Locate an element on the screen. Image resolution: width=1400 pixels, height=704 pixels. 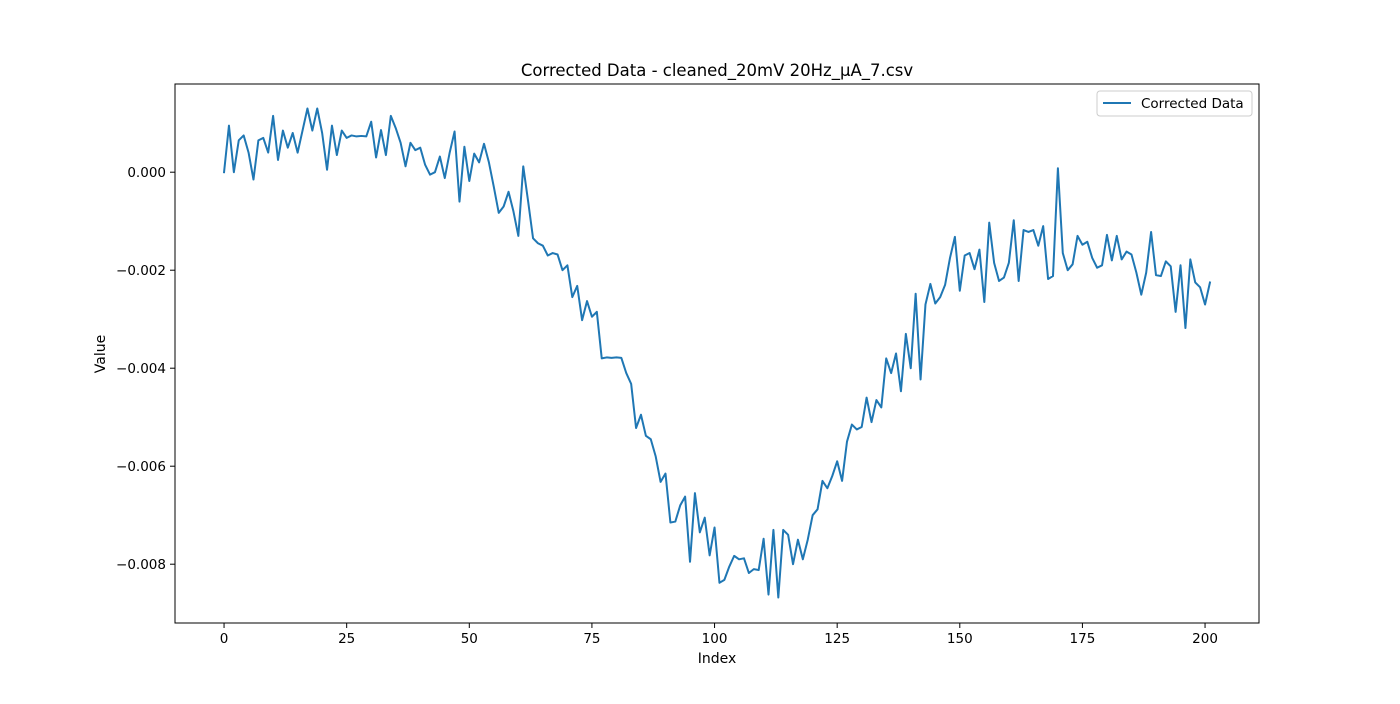
y-tick-label: −0.006 is located at coordinates (141, 467).